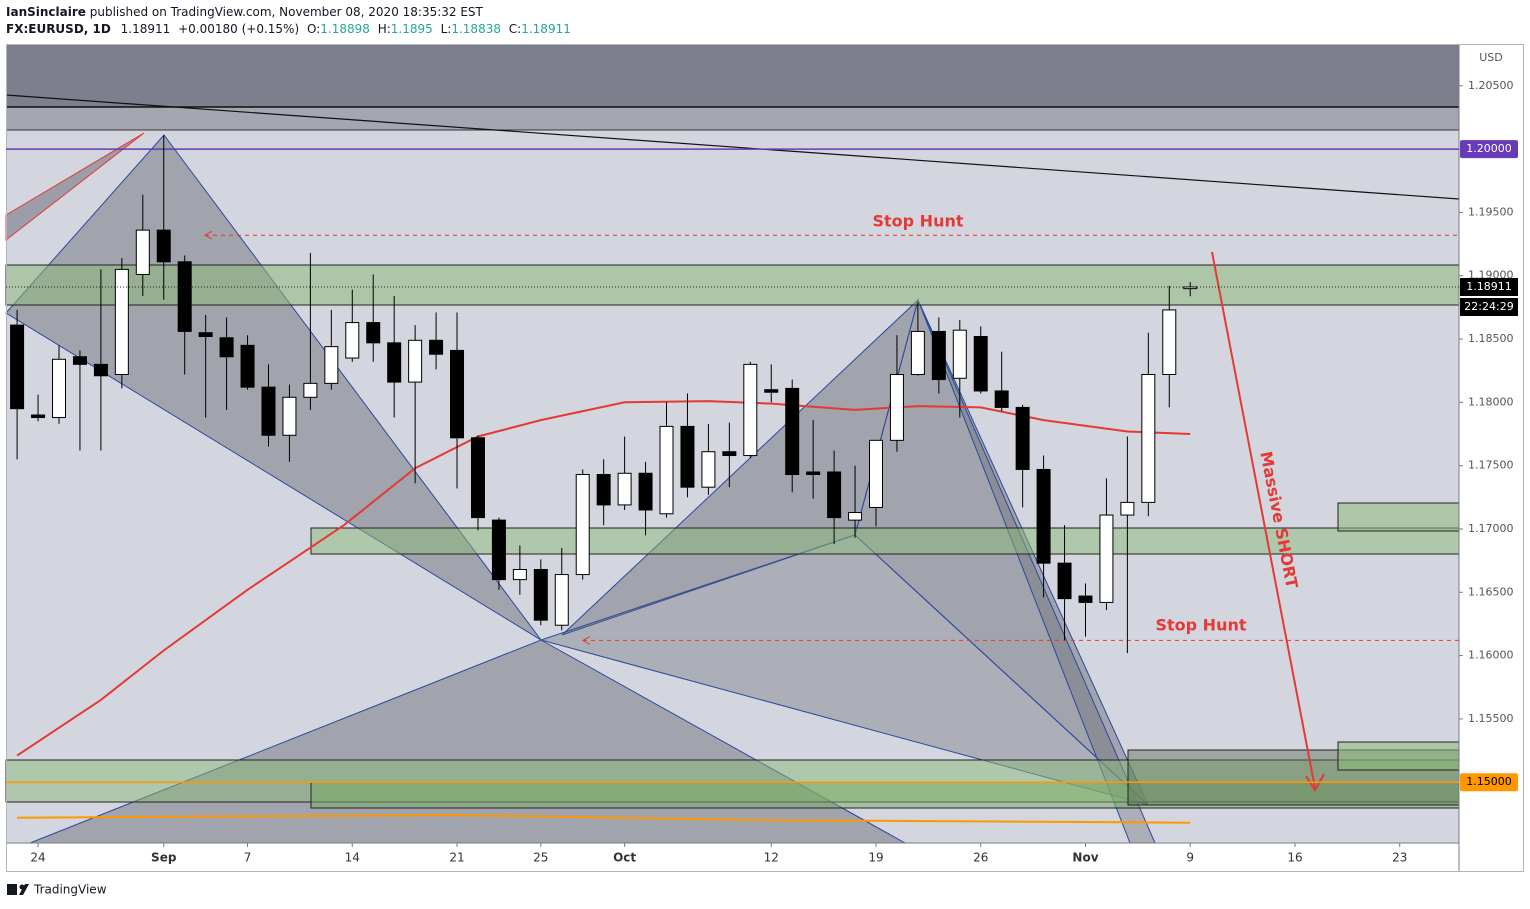 This screenshot has height=909, width=1530. I want to click on change: +0.00180 (+0.15%), so click(238, 29).